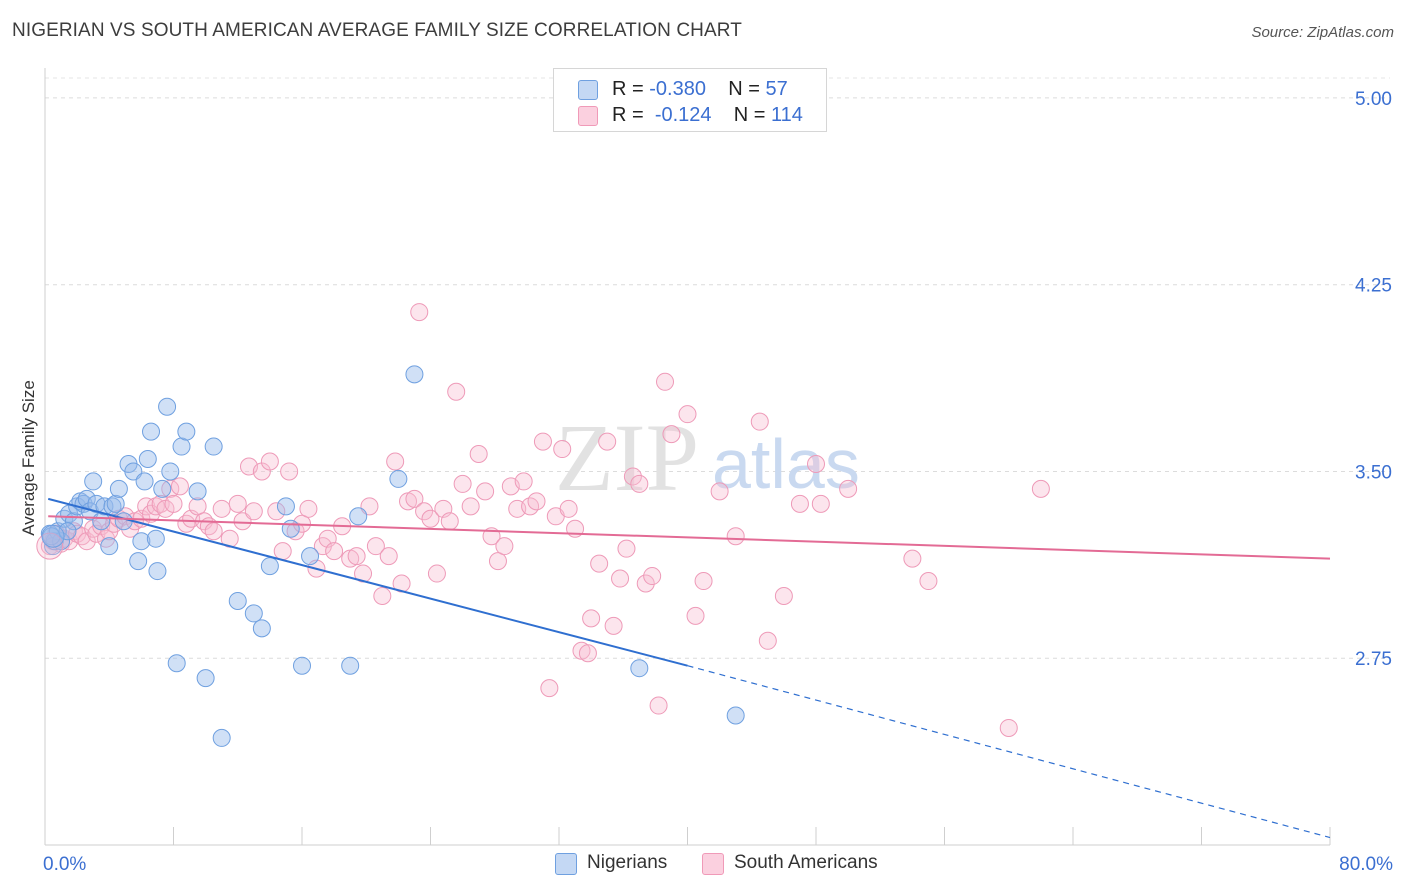 This screenshot has width=1406, height=892. What do you see at coordinates (1322, 32) in the screenshot?
I see `source-label: Source: ZipAtlas.com` at bounding box center [1322, 32].